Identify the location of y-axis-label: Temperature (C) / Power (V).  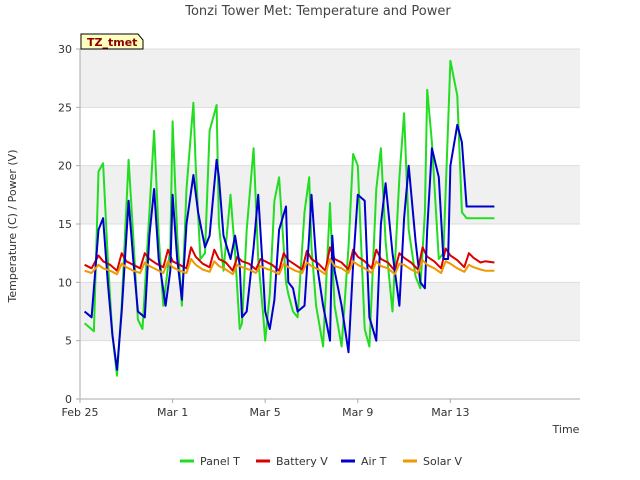
(12, 226).